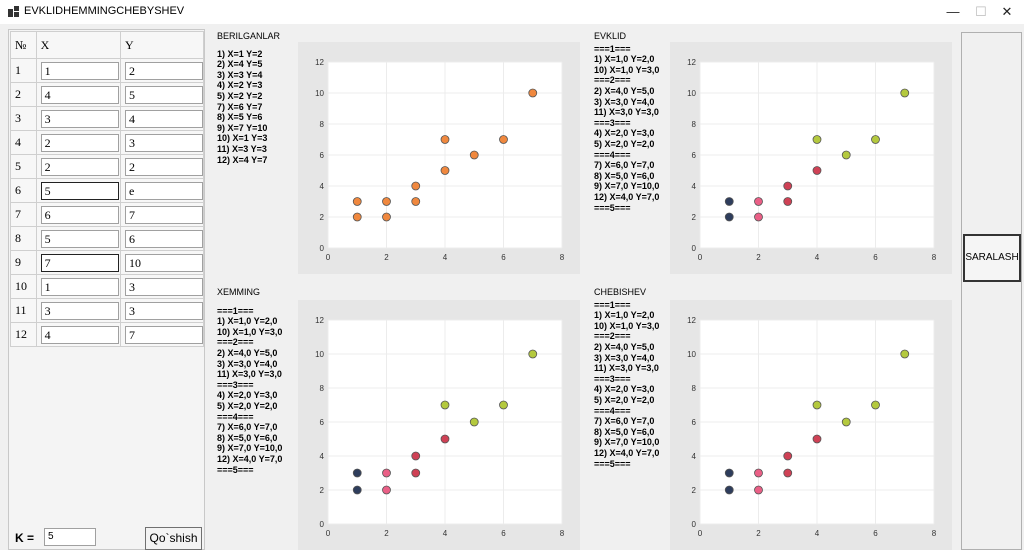 The height and width of the screenshot is (550, 1024). Describe the element at coordinates (173, 538) in the screenshot. I see `add-button: Qo`shish` at that location.